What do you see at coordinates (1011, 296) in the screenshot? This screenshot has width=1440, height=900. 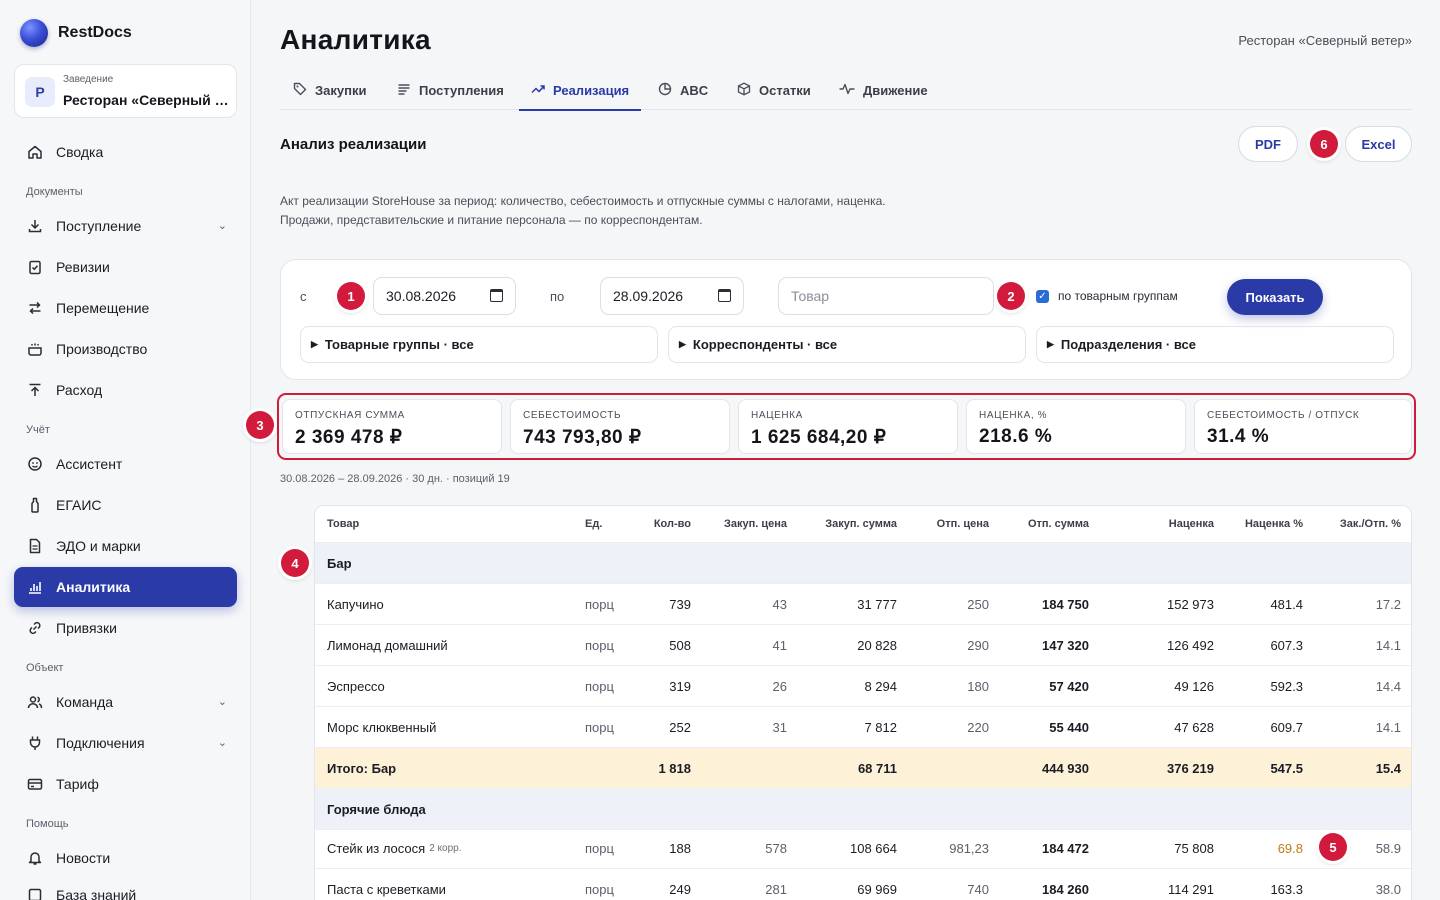 I see `annotation-marker-2: 2` at bounding box center [1011, 296].